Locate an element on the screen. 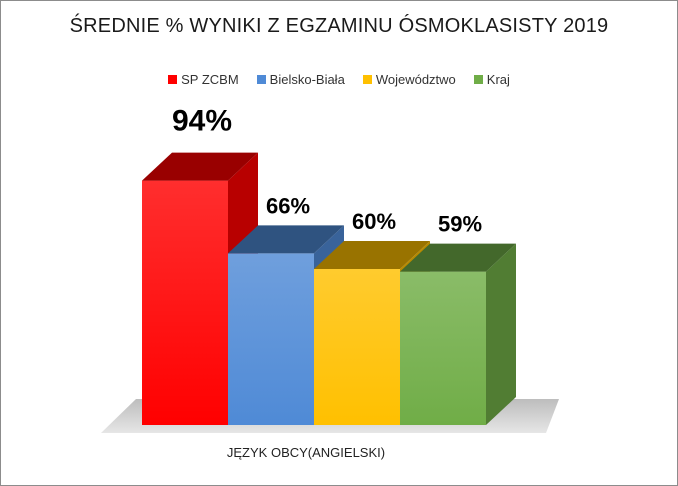 The height and width of the screenshot is (486, 678). legend: SP ZCBM Bielsko-Biała Województwo Kraj is located at coordinates (339, 79).